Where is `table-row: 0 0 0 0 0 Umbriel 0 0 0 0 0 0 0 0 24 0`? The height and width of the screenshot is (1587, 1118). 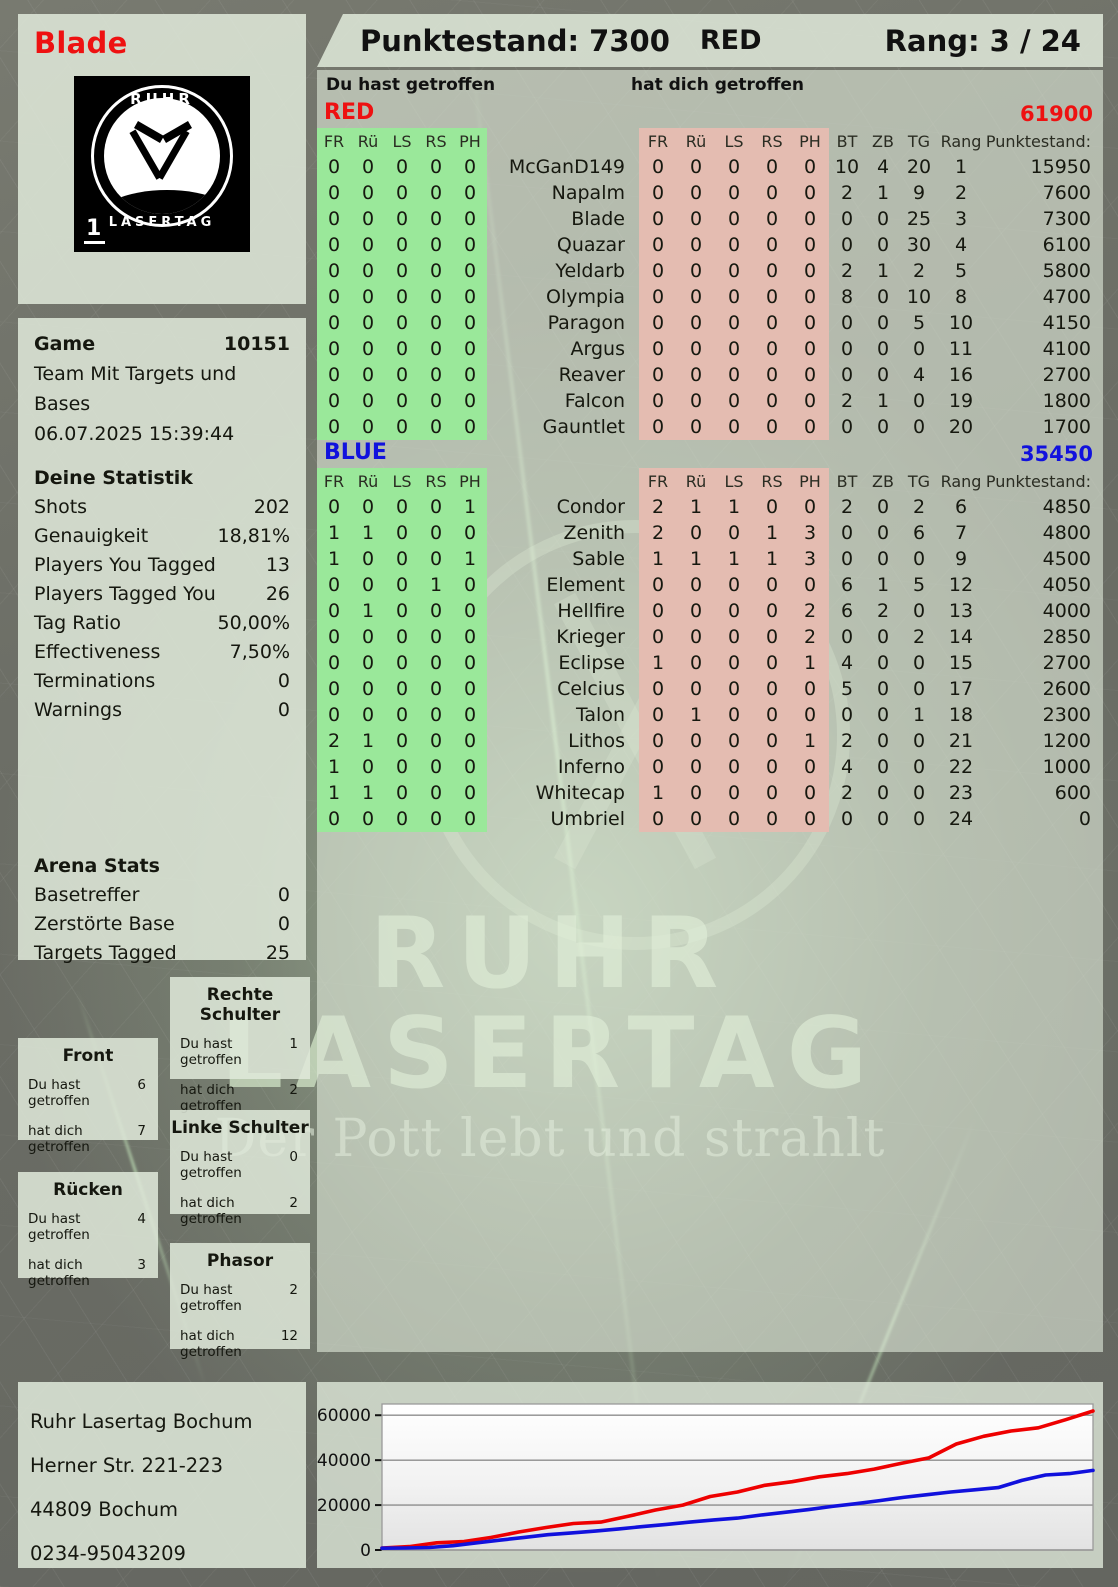
table-row: 0 0 0 0 0 Umbriel 0 0 0 0 0 0 0 0 24 0 is located at coordinates (710, 819).